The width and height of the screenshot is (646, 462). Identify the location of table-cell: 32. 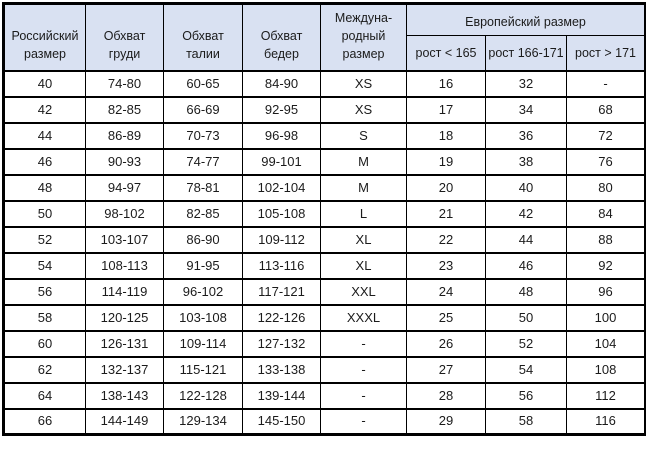
(526, 83).